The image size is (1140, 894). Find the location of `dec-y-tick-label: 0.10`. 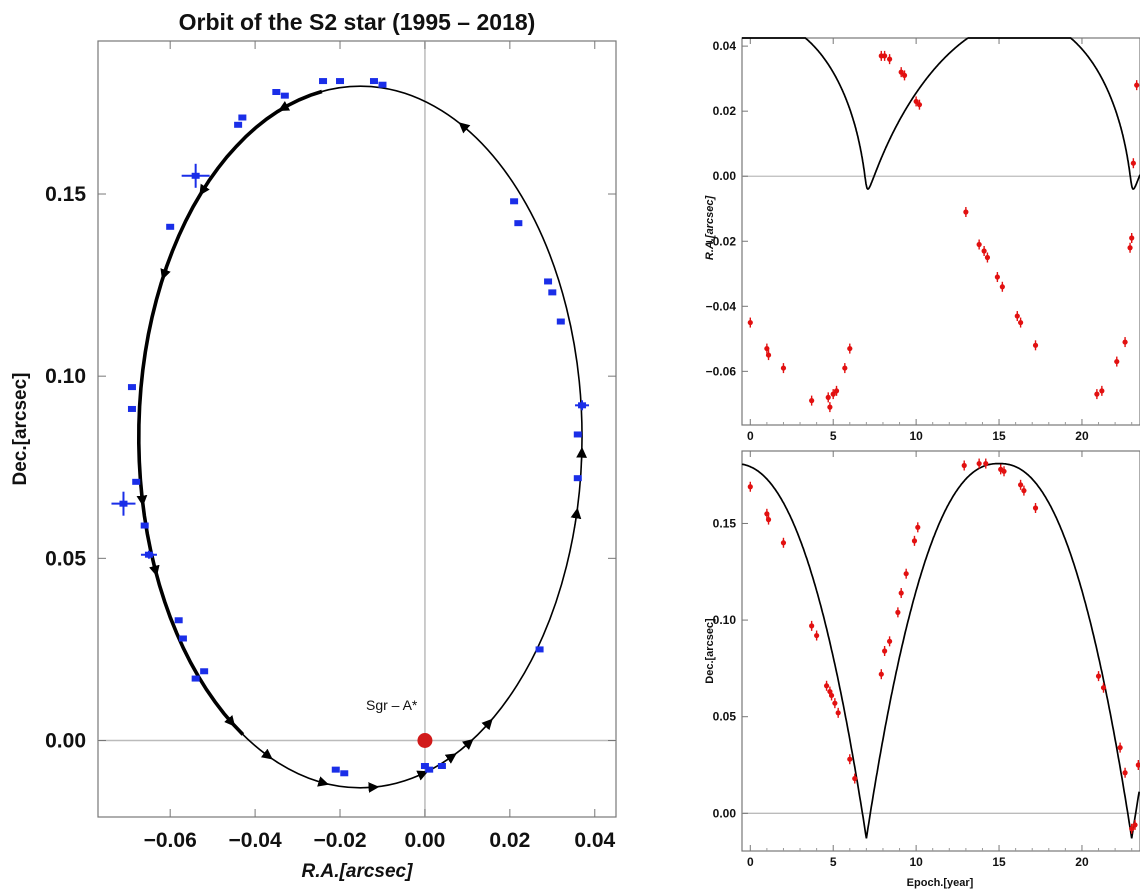

dec-y-tick-label: 0.10 is located at coordinates (725, 620).